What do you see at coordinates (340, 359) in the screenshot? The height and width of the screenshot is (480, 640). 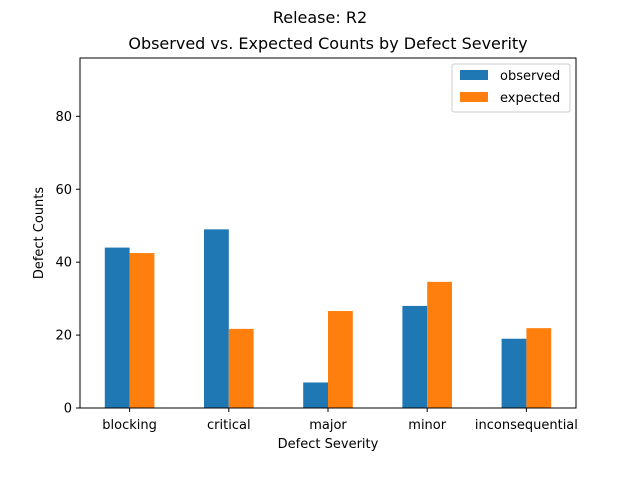 I see `bar-expected-major` at bounding box center [340, 359].